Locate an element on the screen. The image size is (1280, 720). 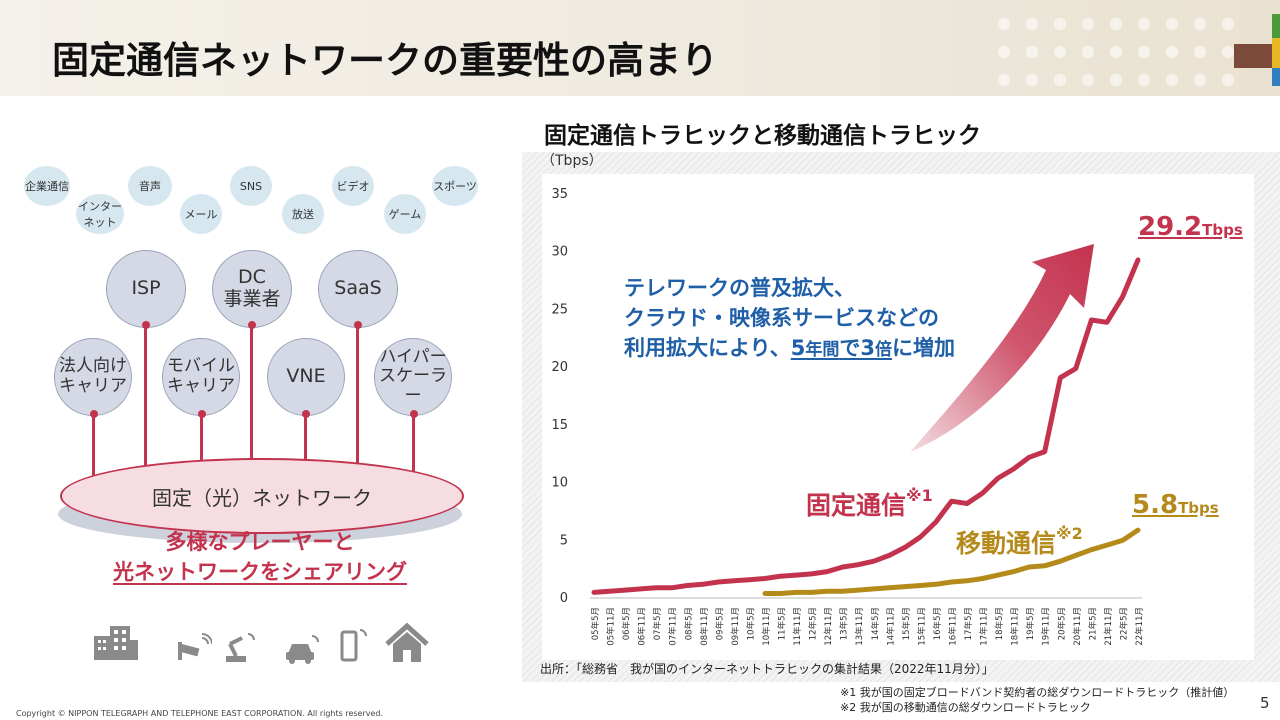
service-bubble: メール is located at coordinates (201, 214).